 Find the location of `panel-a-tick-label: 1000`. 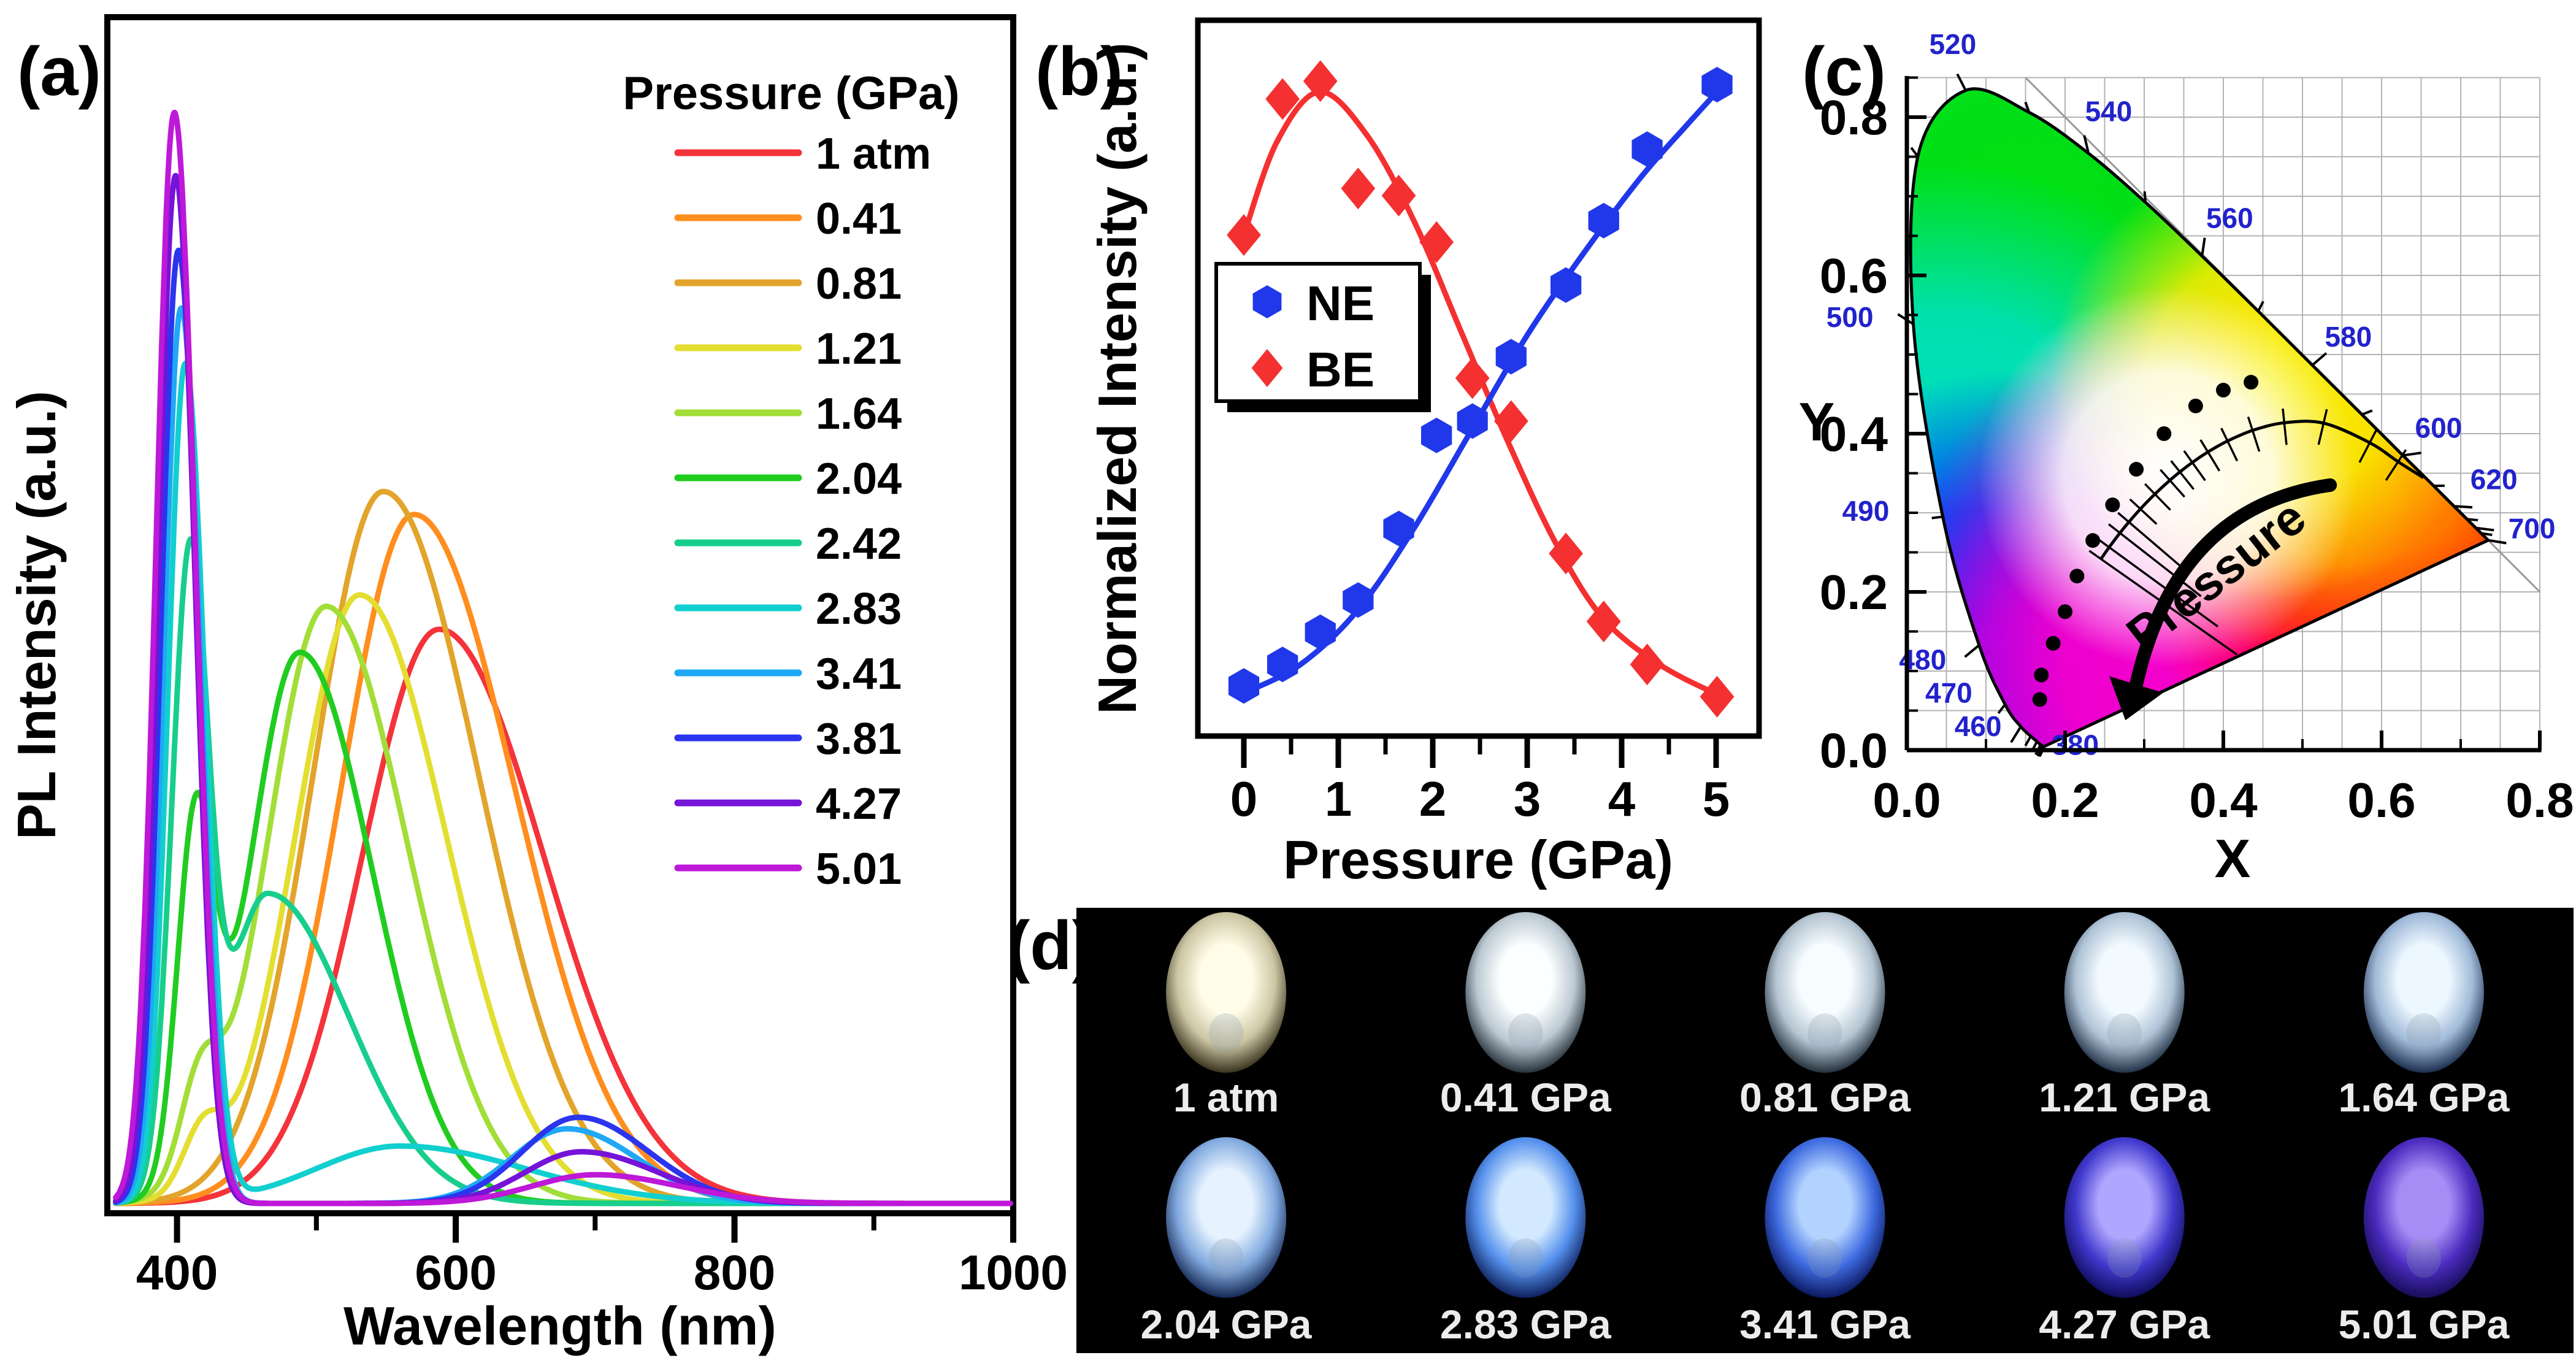

panel-a-tick-label: 1000 is located at coordinates (1013, 1272).